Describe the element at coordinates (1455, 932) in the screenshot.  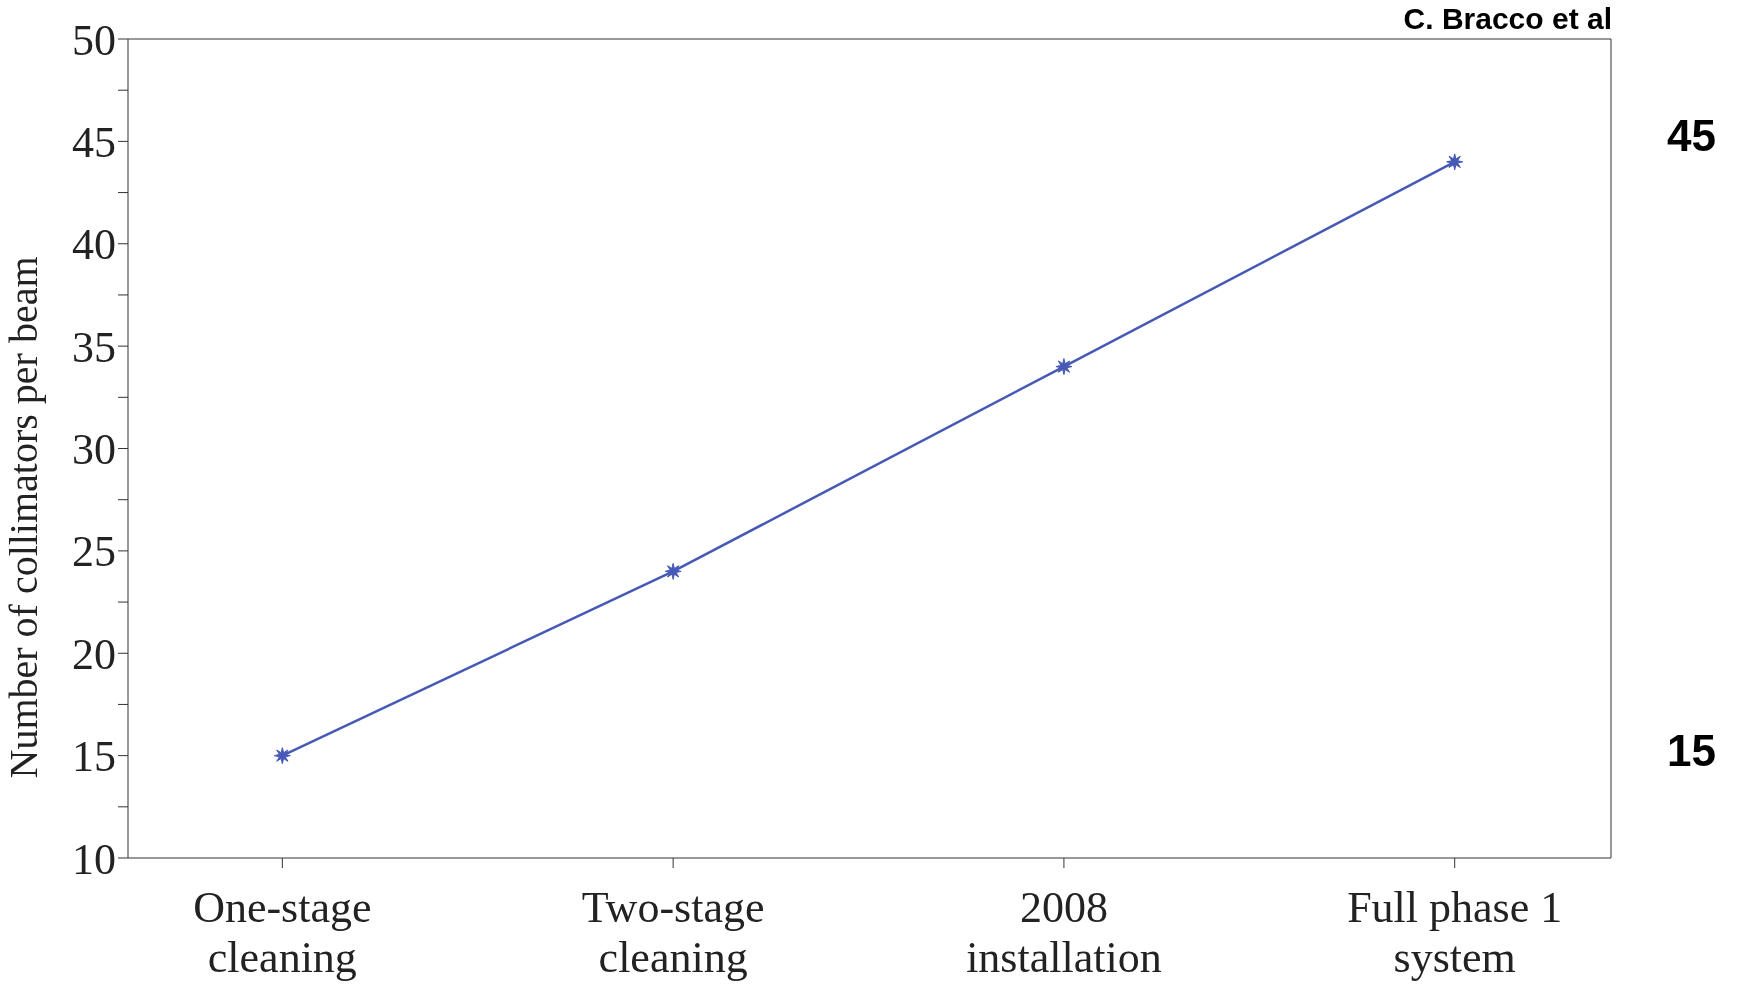
I see `x-tick-label: Full phase 1 system` at that location.